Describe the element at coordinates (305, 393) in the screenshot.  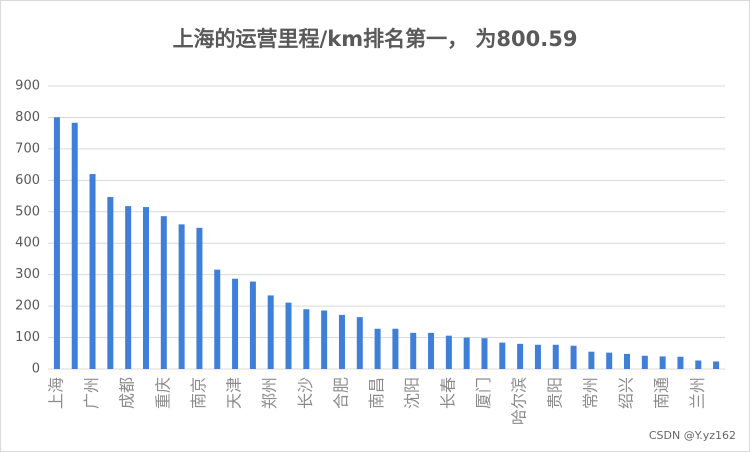
I see `x-tick-label: 长沙` at that location.